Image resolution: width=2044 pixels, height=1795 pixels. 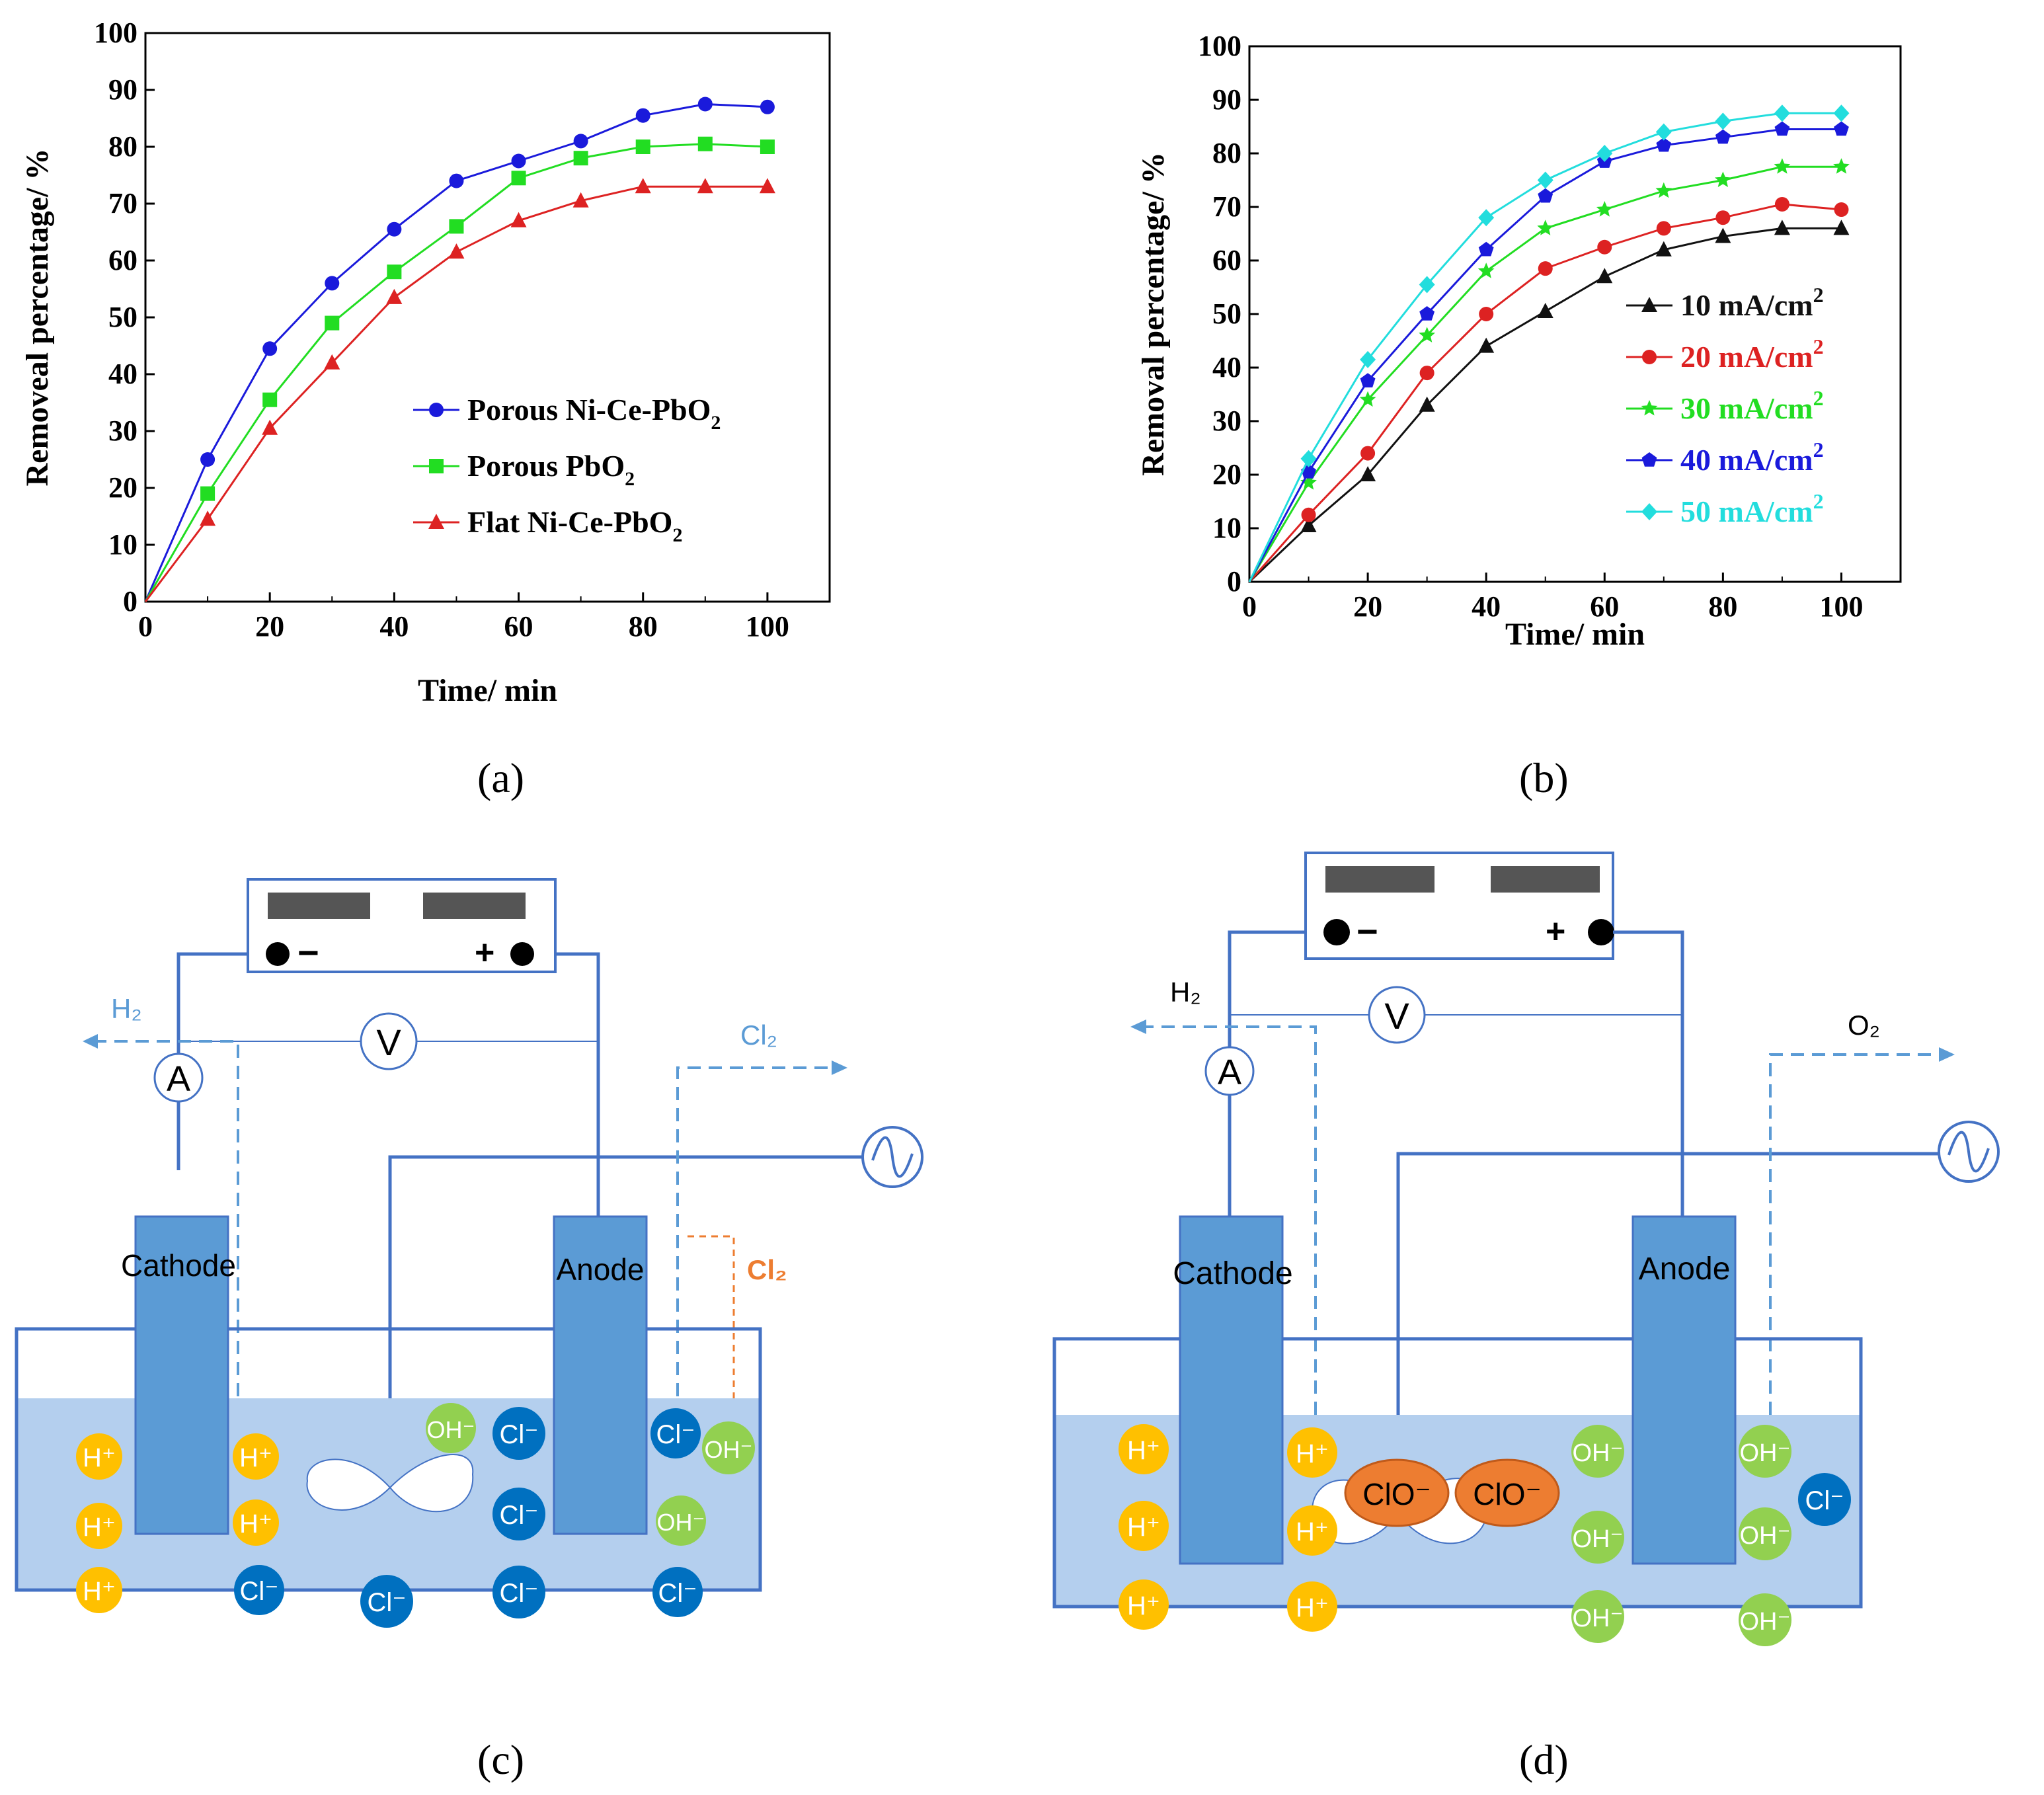 I want to click on voltmeter-label-c: V, so click(x=389, y=1042).